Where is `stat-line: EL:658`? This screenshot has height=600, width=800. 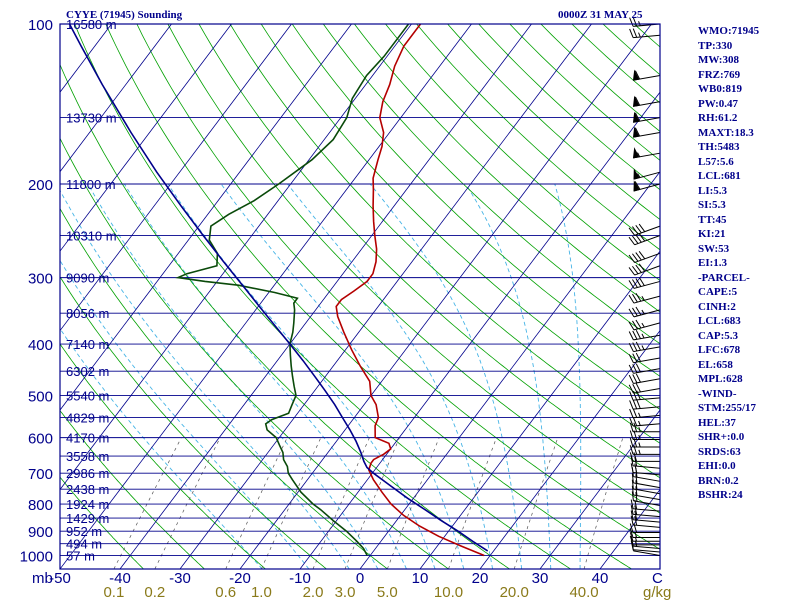 stat-line: EL:658 is located at coordinates (715, 364).